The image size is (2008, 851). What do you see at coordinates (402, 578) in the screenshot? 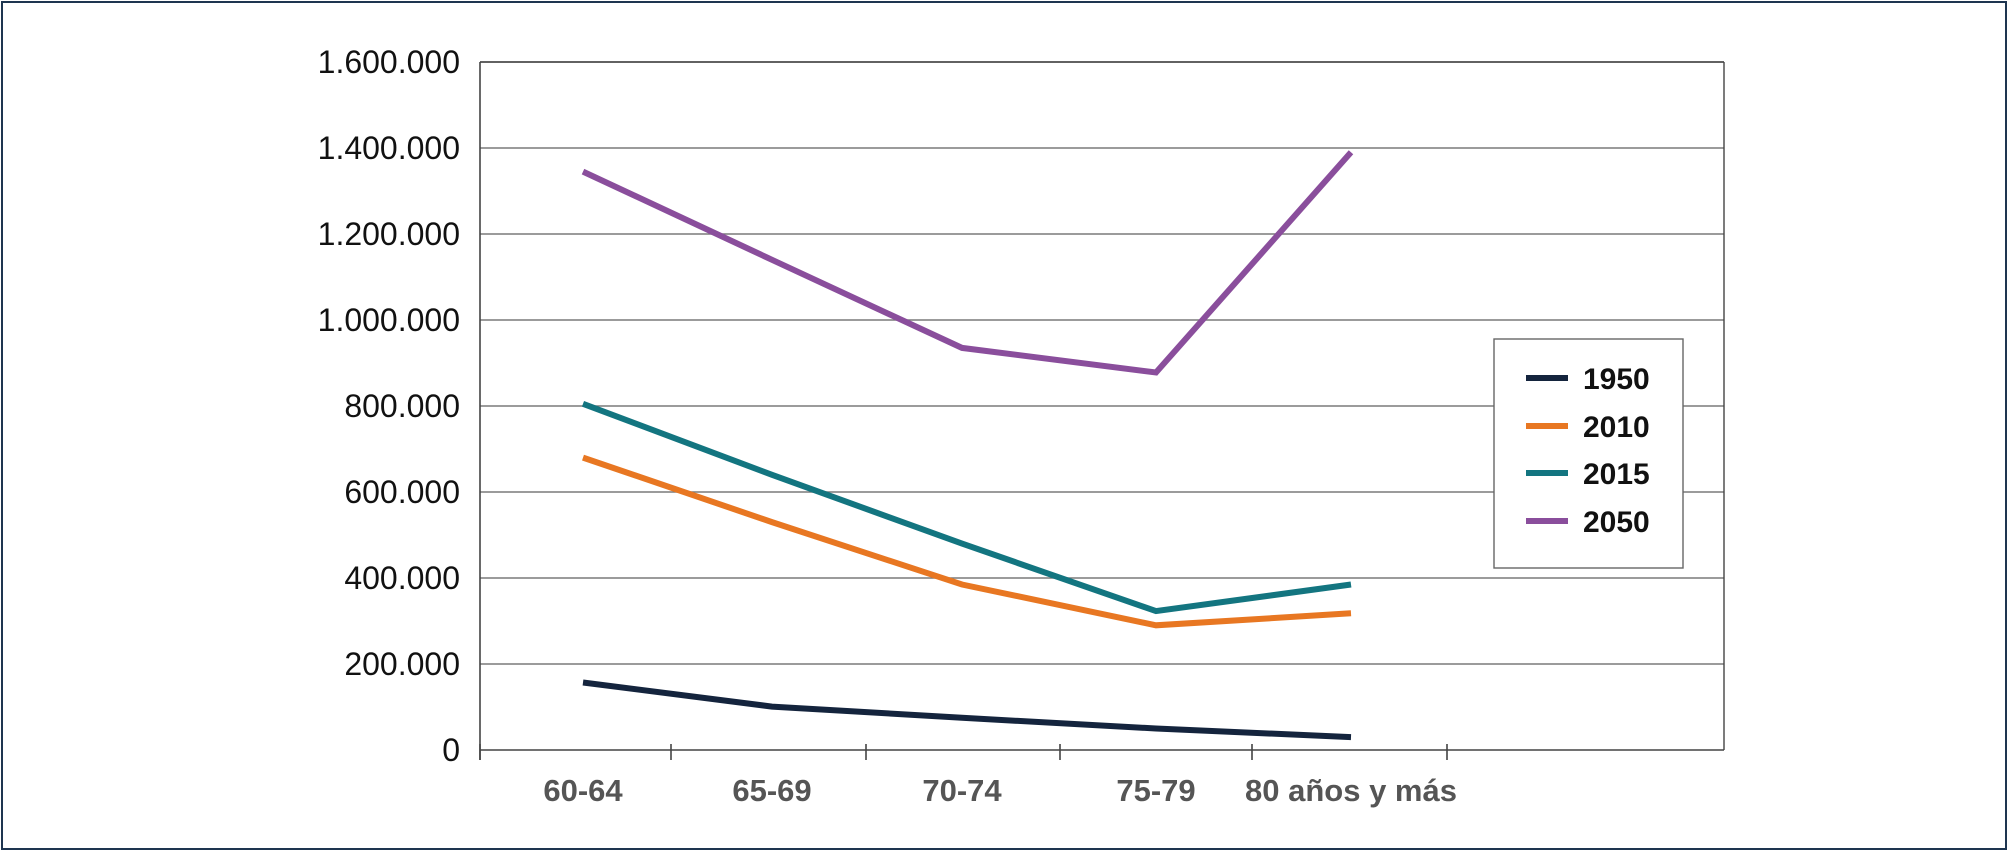
I see `y-tick-label: 400.000` at bounding box center [402, 578].